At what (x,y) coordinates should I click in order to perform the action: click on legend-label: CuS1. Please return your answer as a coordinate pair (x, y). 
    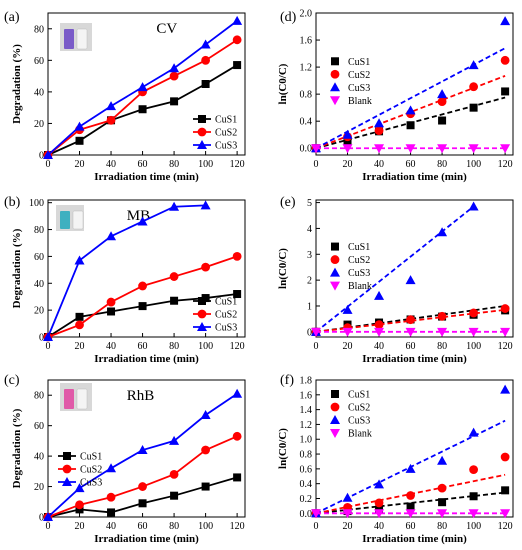
    Looking at the image, I should click on (359, 395).